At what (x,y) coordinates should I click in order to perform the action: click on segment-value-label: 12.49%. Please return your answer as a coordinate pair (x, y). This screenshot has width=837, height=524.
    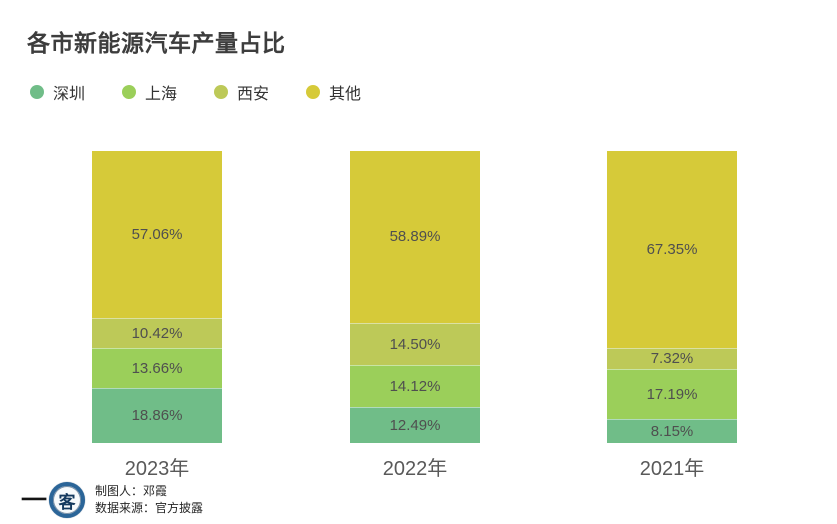
    Looking at the image, I should click on (415, 425).